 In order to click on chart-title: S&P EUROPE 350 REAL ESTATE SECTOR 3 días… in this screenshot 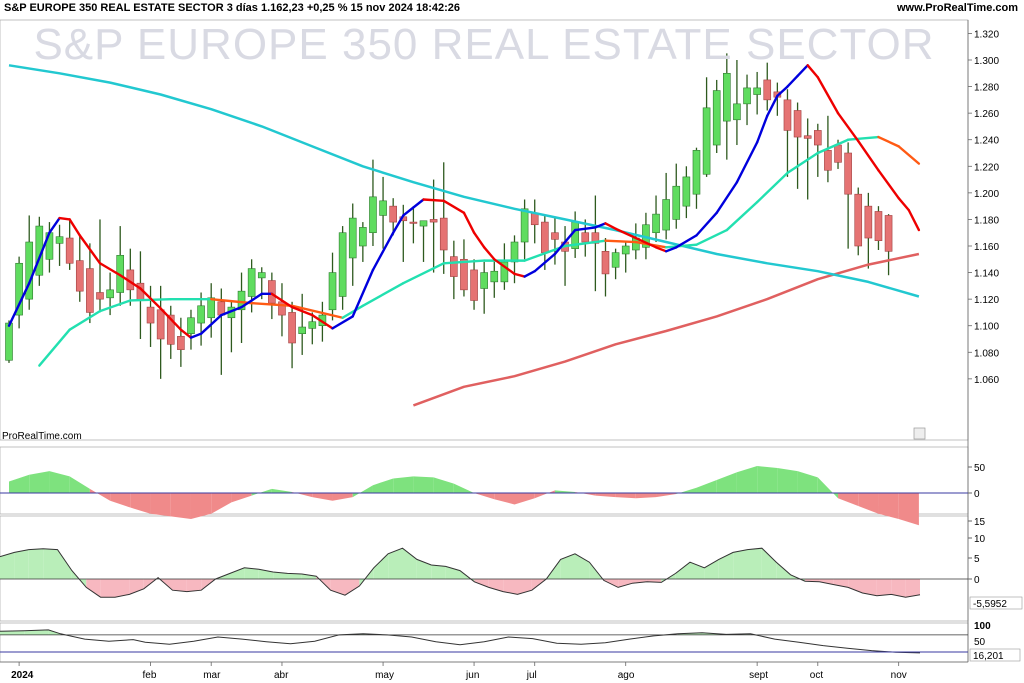, I will do `click(232, 8)`.